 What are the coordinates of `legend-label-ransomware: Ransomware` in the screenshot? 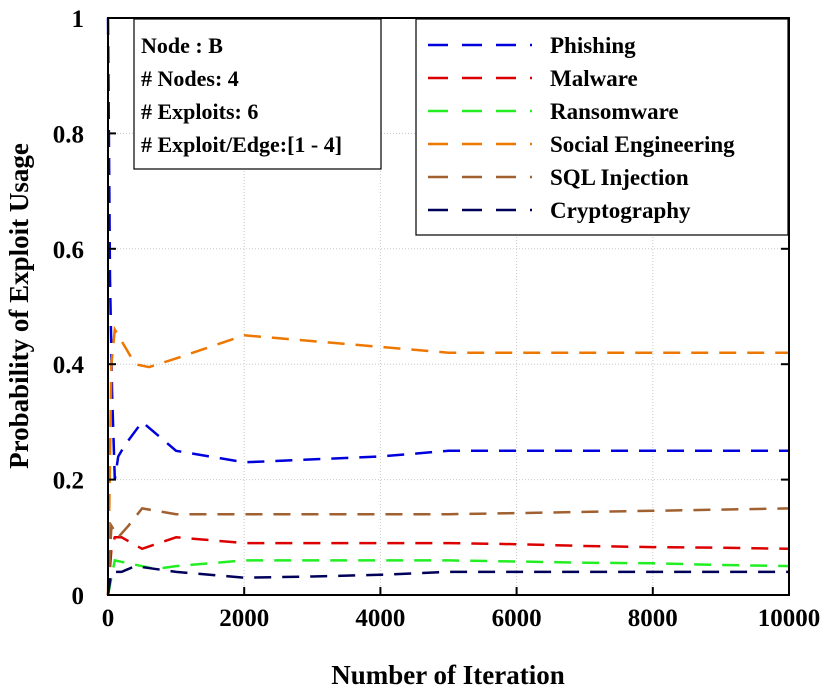 It's located at (614, 111).